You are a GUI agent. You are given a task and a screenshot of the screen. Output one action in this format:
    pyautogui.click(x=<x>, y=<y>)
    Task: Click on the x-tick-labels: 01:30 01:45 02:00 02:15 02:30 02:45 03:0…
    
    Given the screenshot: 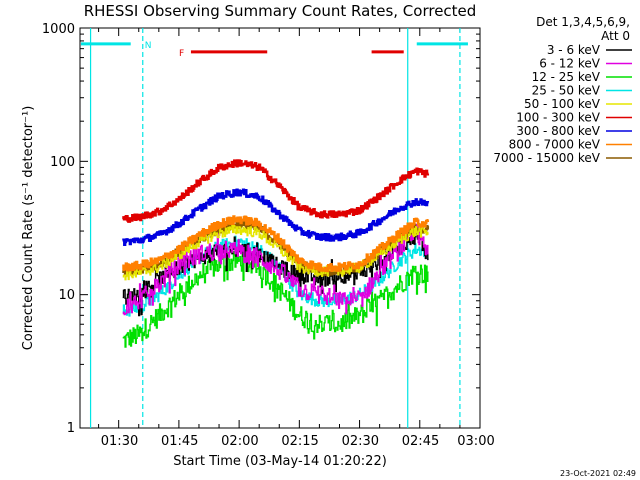 What is the action you would take?
    pyautogui.click(x=298, y=441)
    